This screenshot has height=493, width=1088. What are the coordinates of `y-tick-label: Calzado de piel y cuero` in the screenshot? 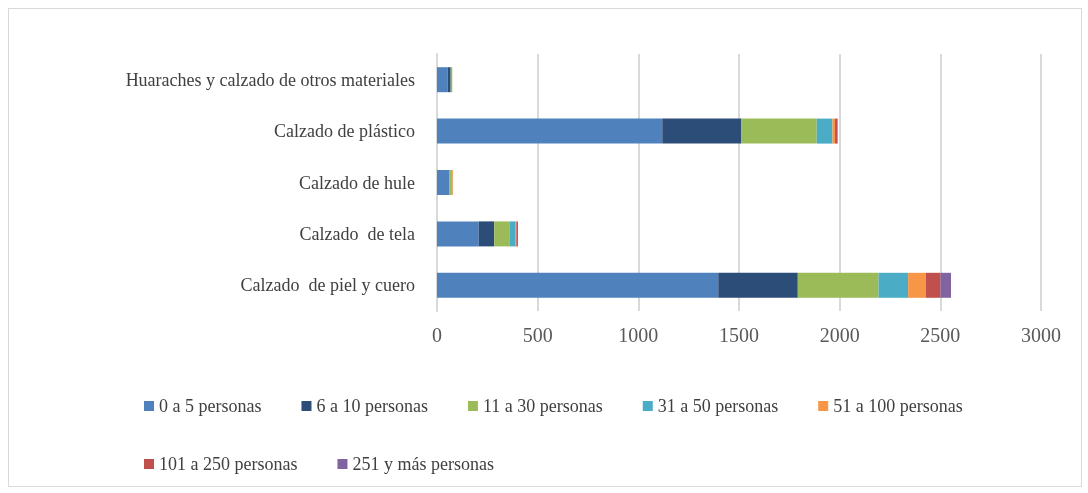 It's located at (327, 285).